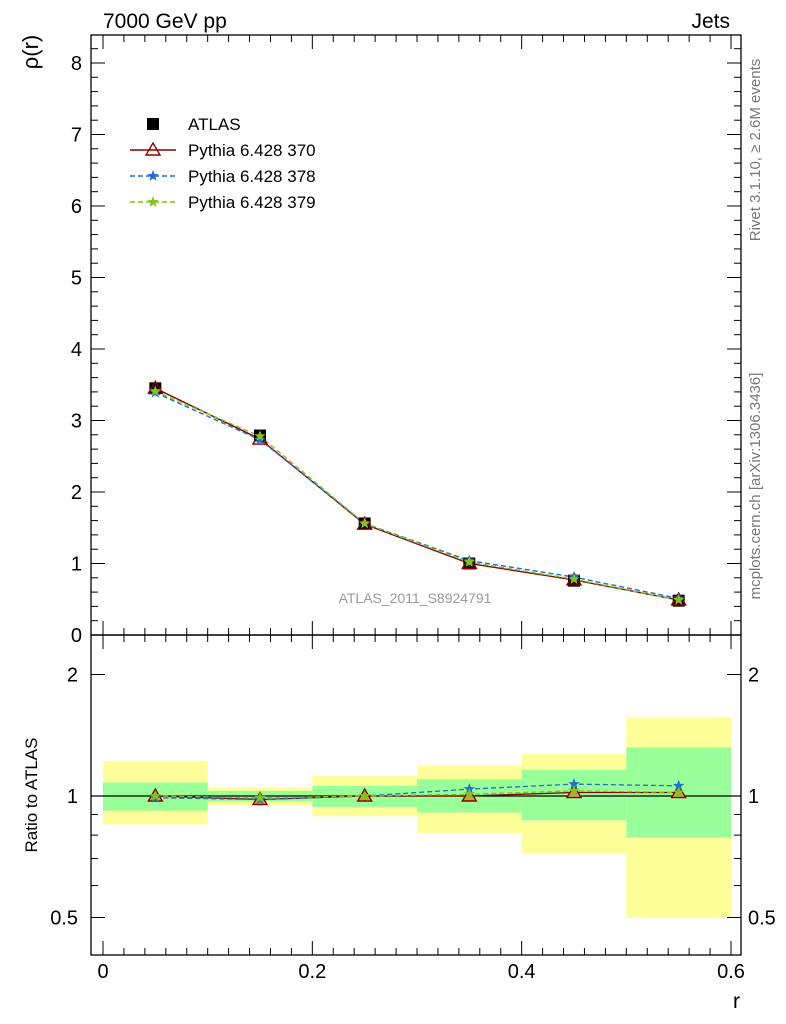 The height and width of the screenshot is (1024, 786). What do you see at coordinates (76, 565) in the screenshot?
I see `main-y-tick-label: 1` at bounding box center [76, 565].